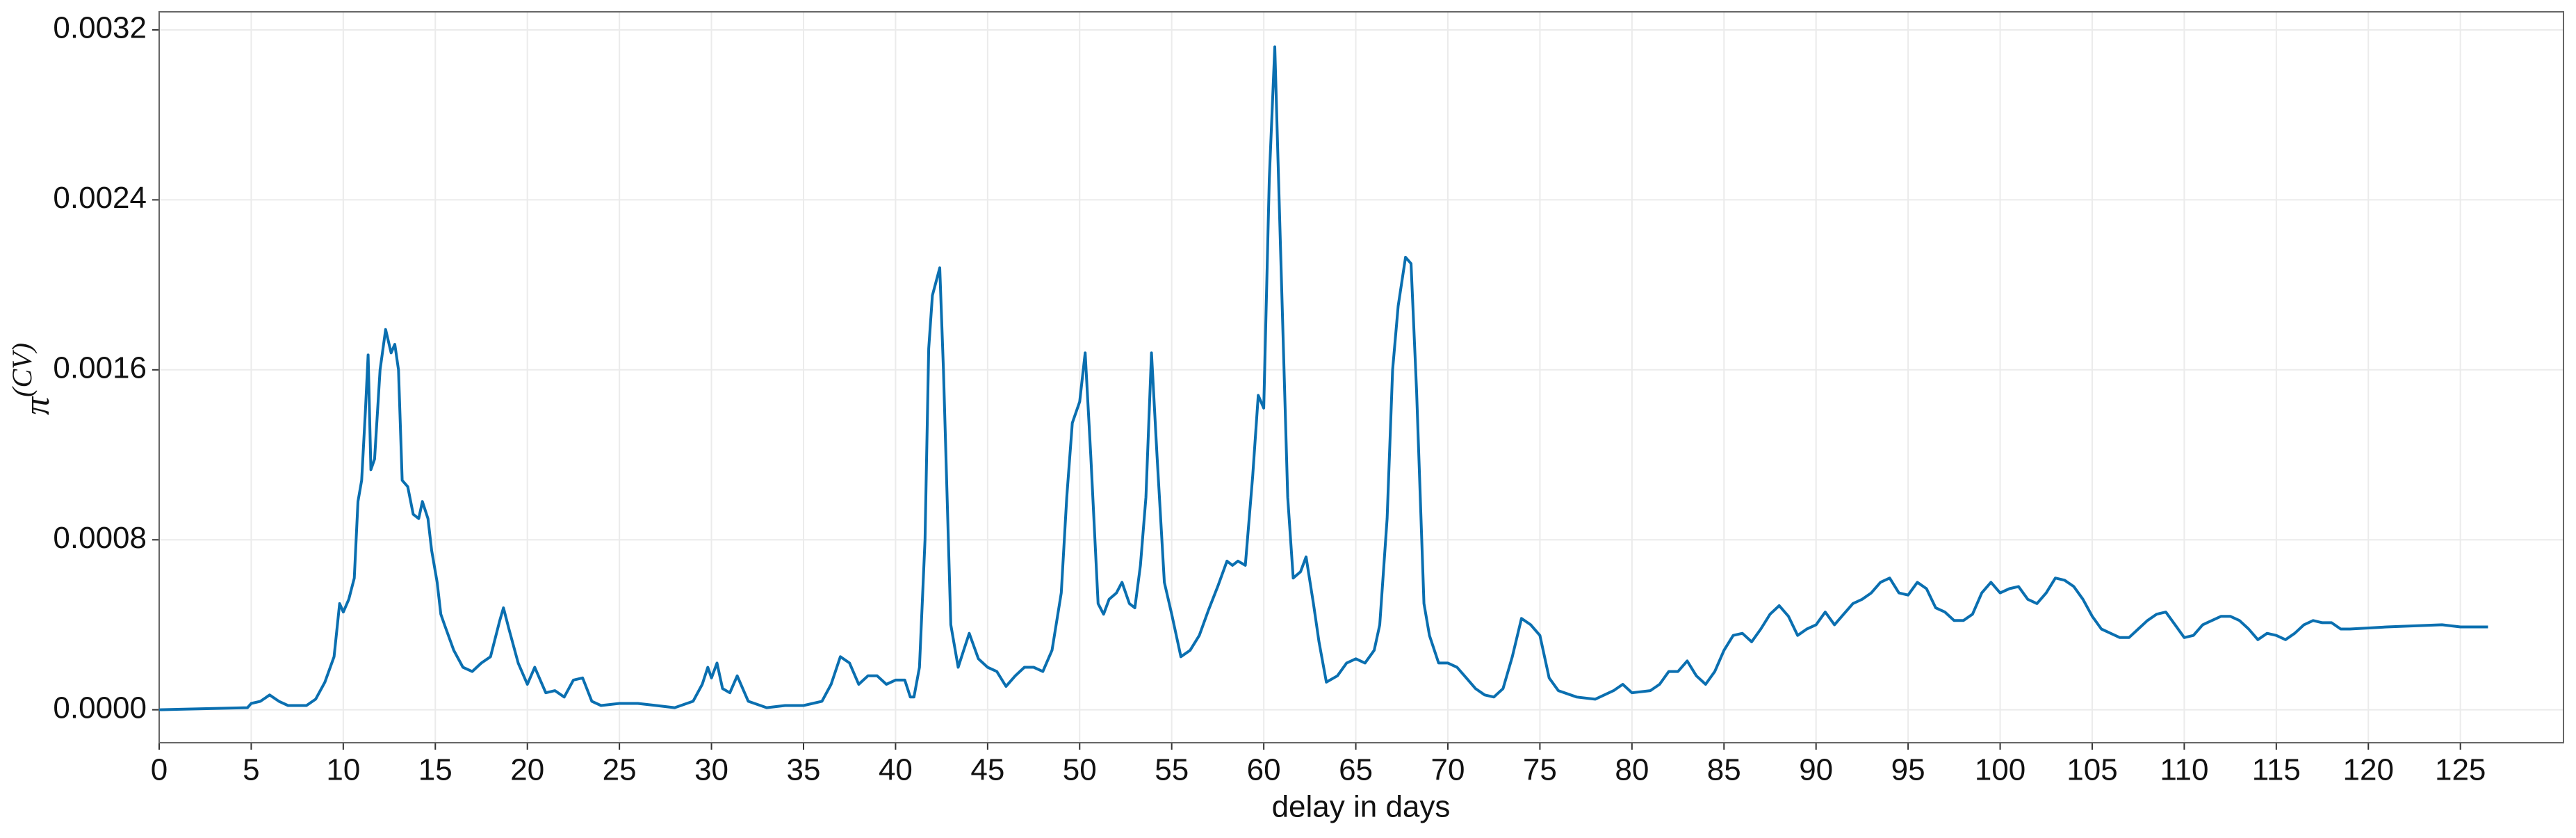  Describe the element at coordinates (2460, 770) in the screenshot. I see `x-tick-label: 125` at that location.